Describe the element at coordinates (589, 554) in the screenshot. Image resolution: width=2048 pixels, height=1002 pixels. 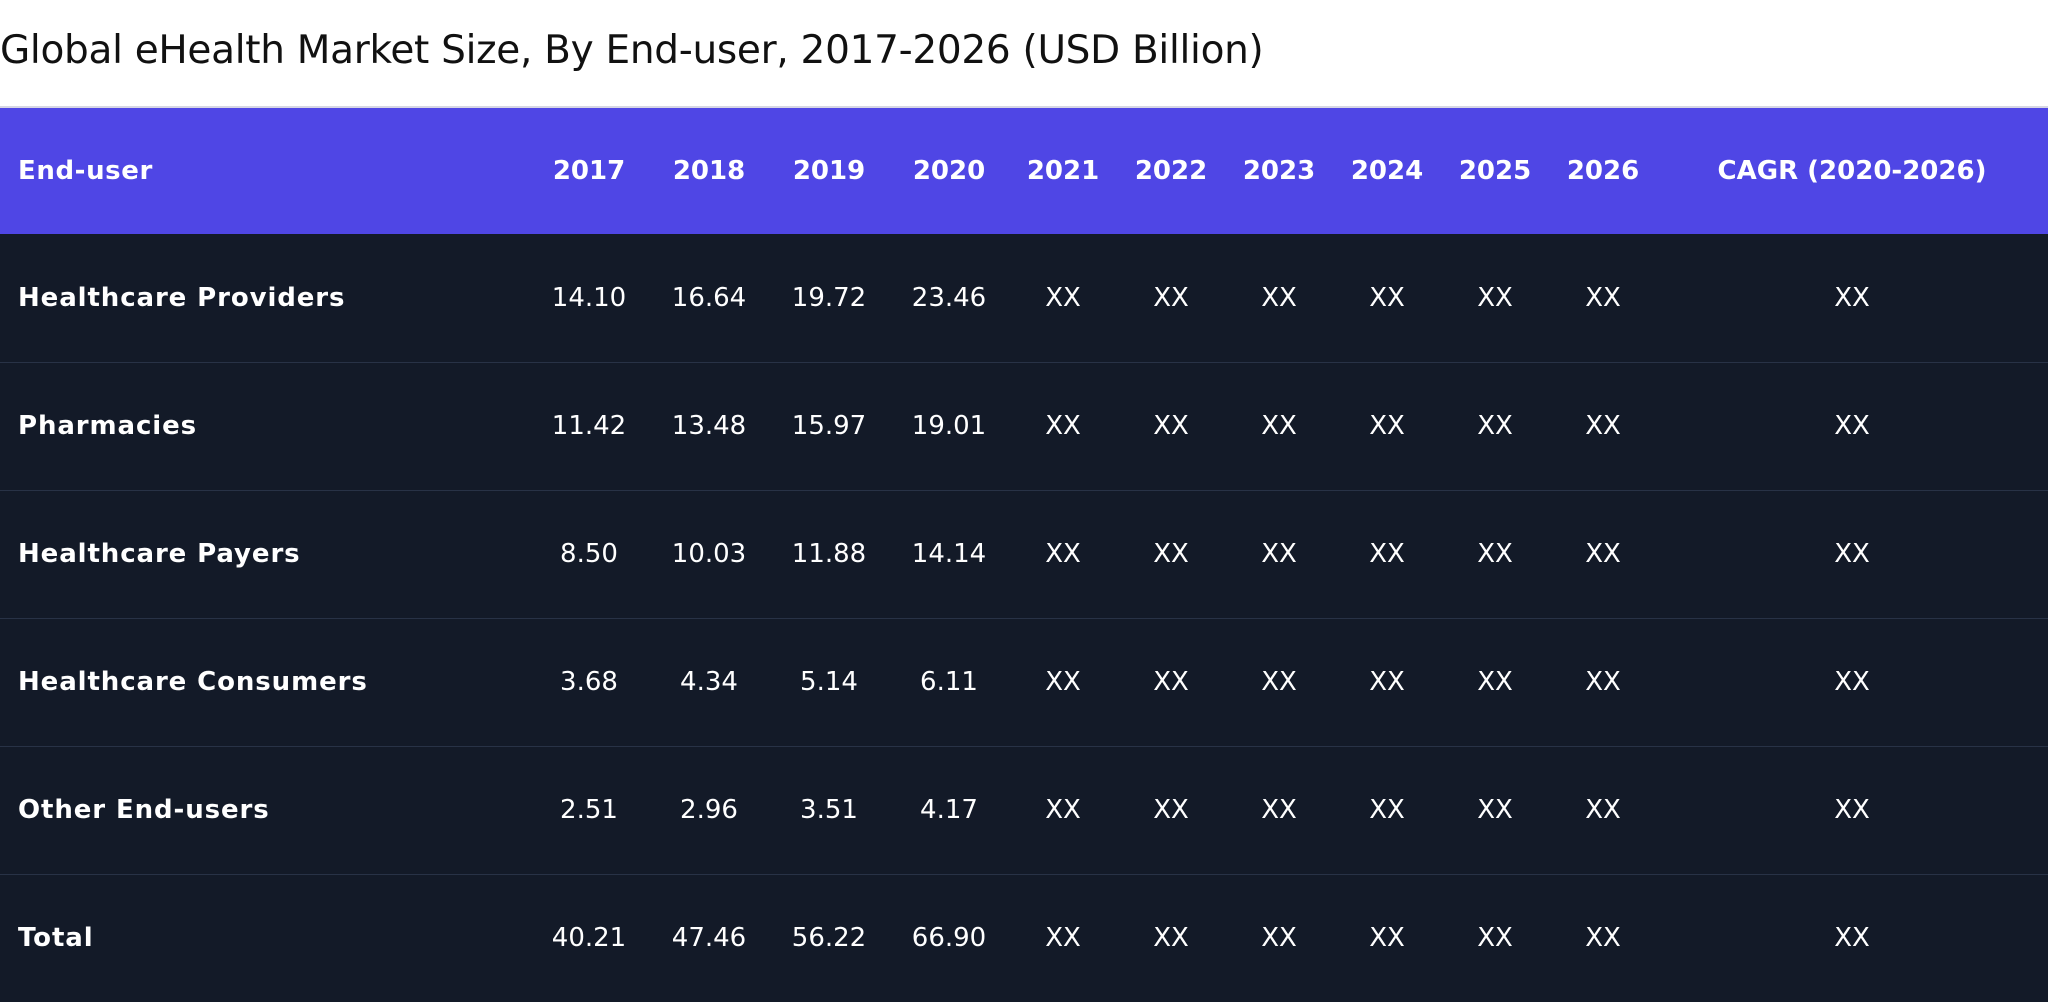
I see `table-cell: 8.50` at that location.